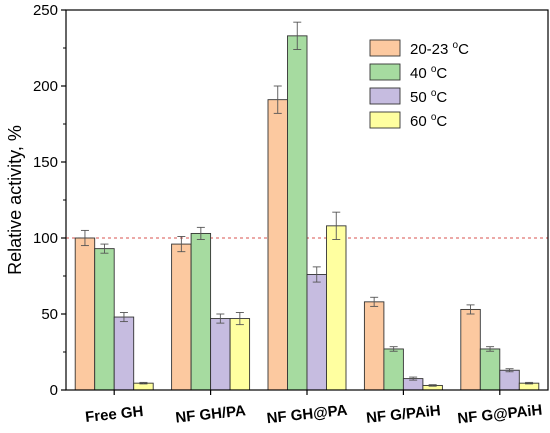  I want to click on legend-label: 60 oC, so click(428, 121).